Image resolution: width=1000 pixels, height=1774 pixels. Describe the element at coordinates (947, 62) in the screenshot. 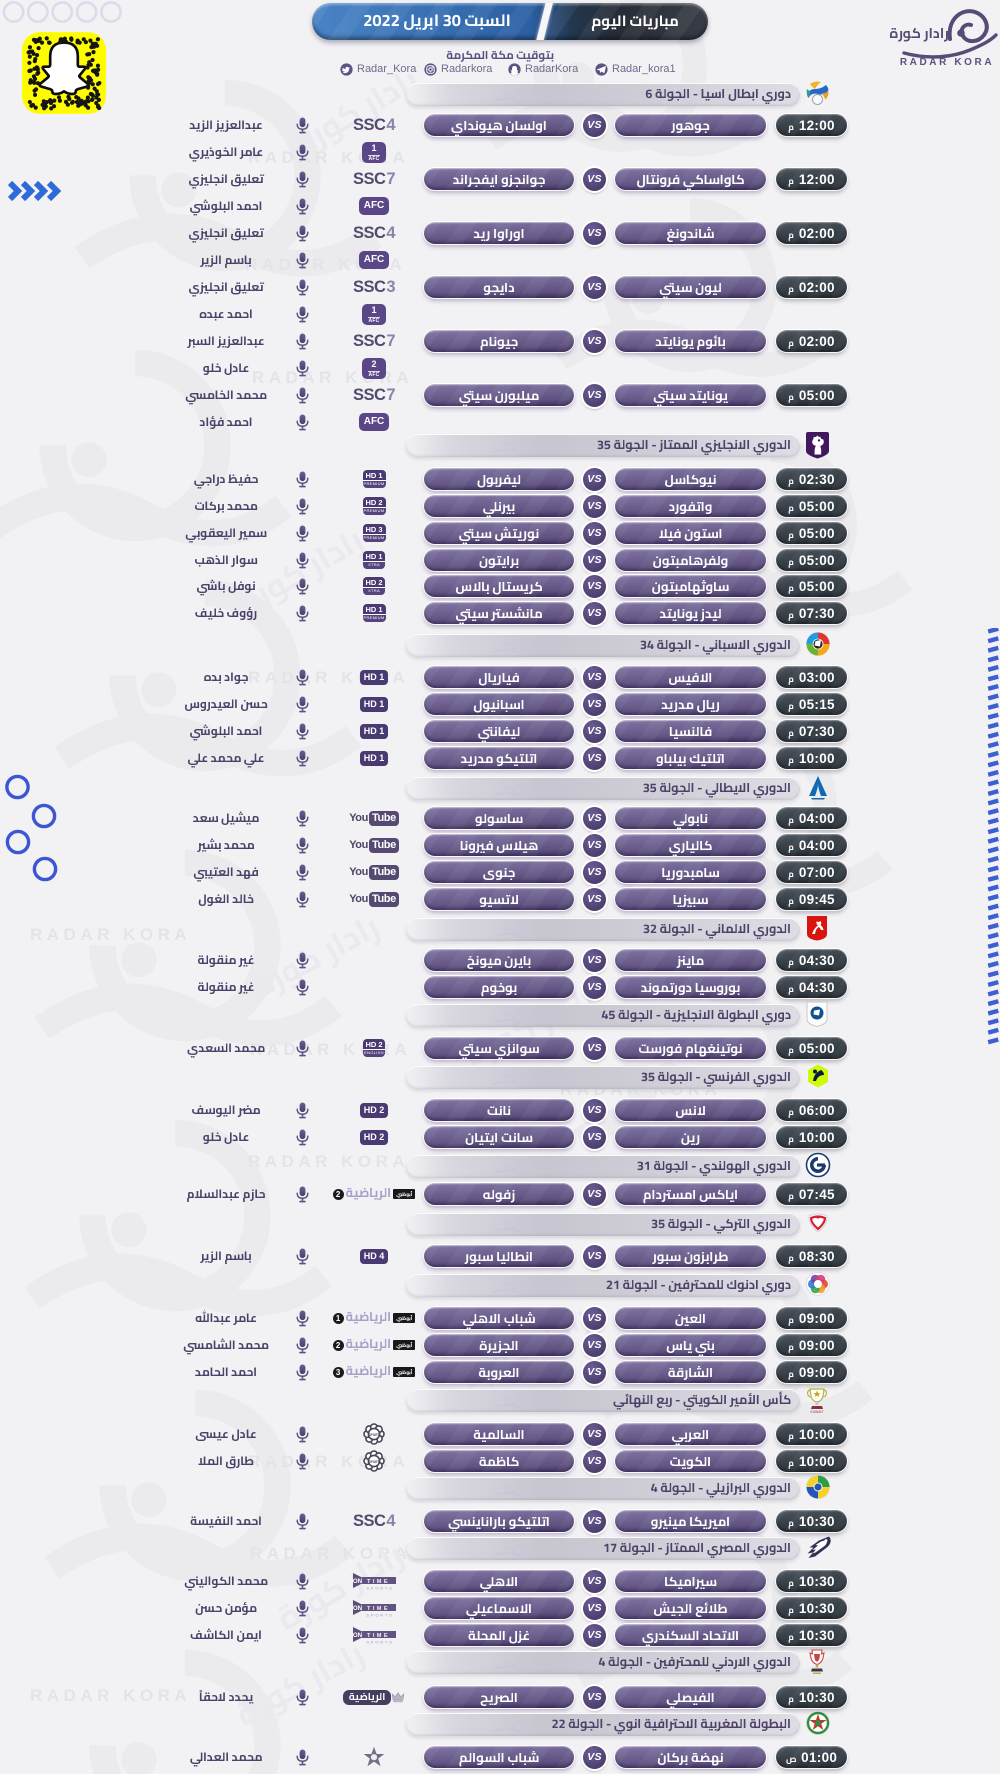

I see `svg-text: RADAR KORA` at that location.